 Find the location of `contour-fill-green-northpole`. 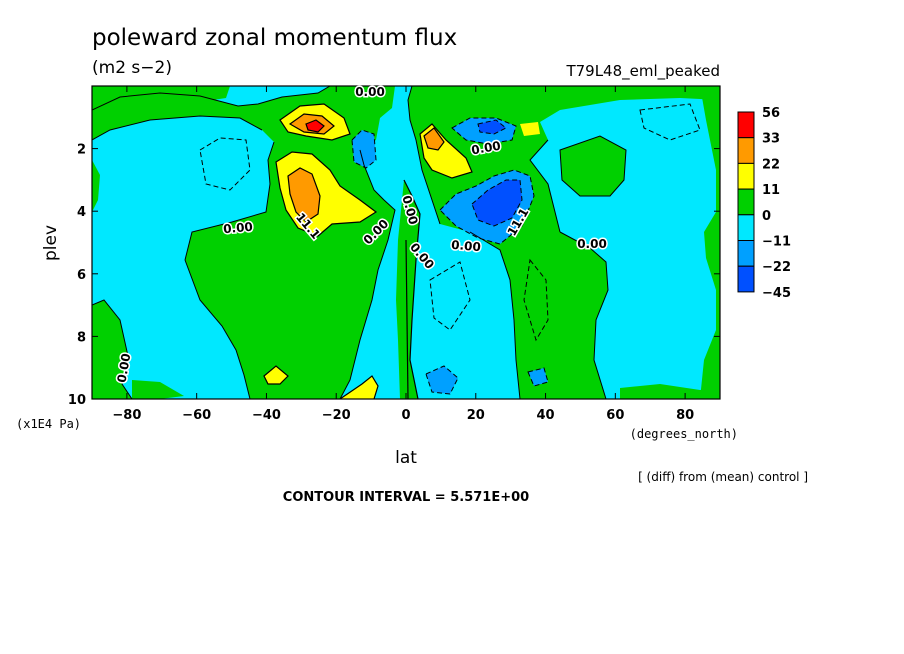

contour-fill-green-northpole is located at coordinates (710, 242).